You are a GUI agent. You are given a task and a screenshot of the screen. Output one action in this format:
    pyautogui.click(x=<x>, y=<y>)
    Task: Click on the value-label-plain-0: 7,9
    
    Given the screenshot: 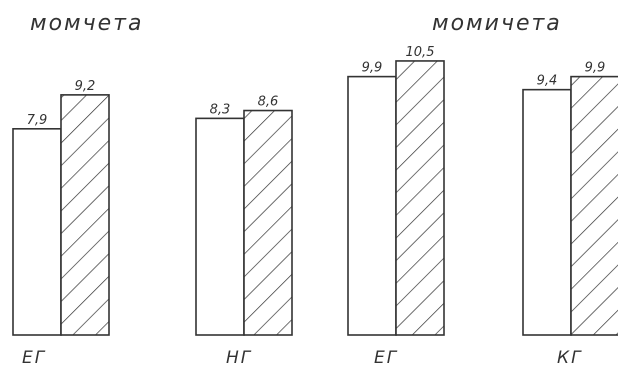 What is the action you would take?
    pyautogui.click(x=37, y=120)
    